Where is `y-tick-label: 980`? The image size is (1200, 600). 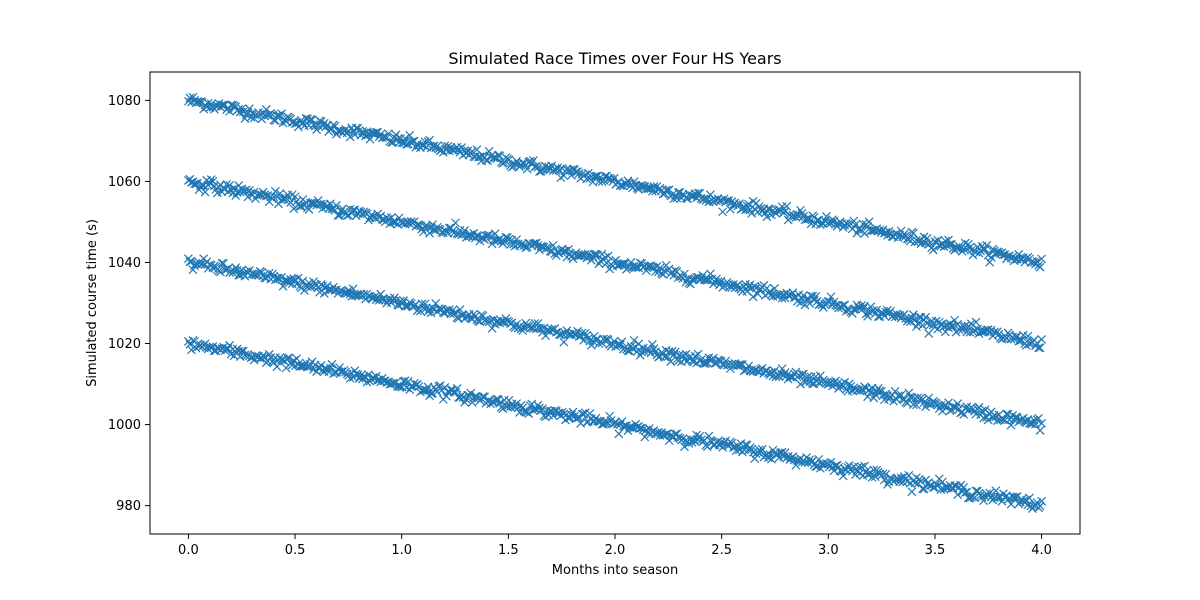
y-tick-label: 980 is located at coordinates (128, 506).